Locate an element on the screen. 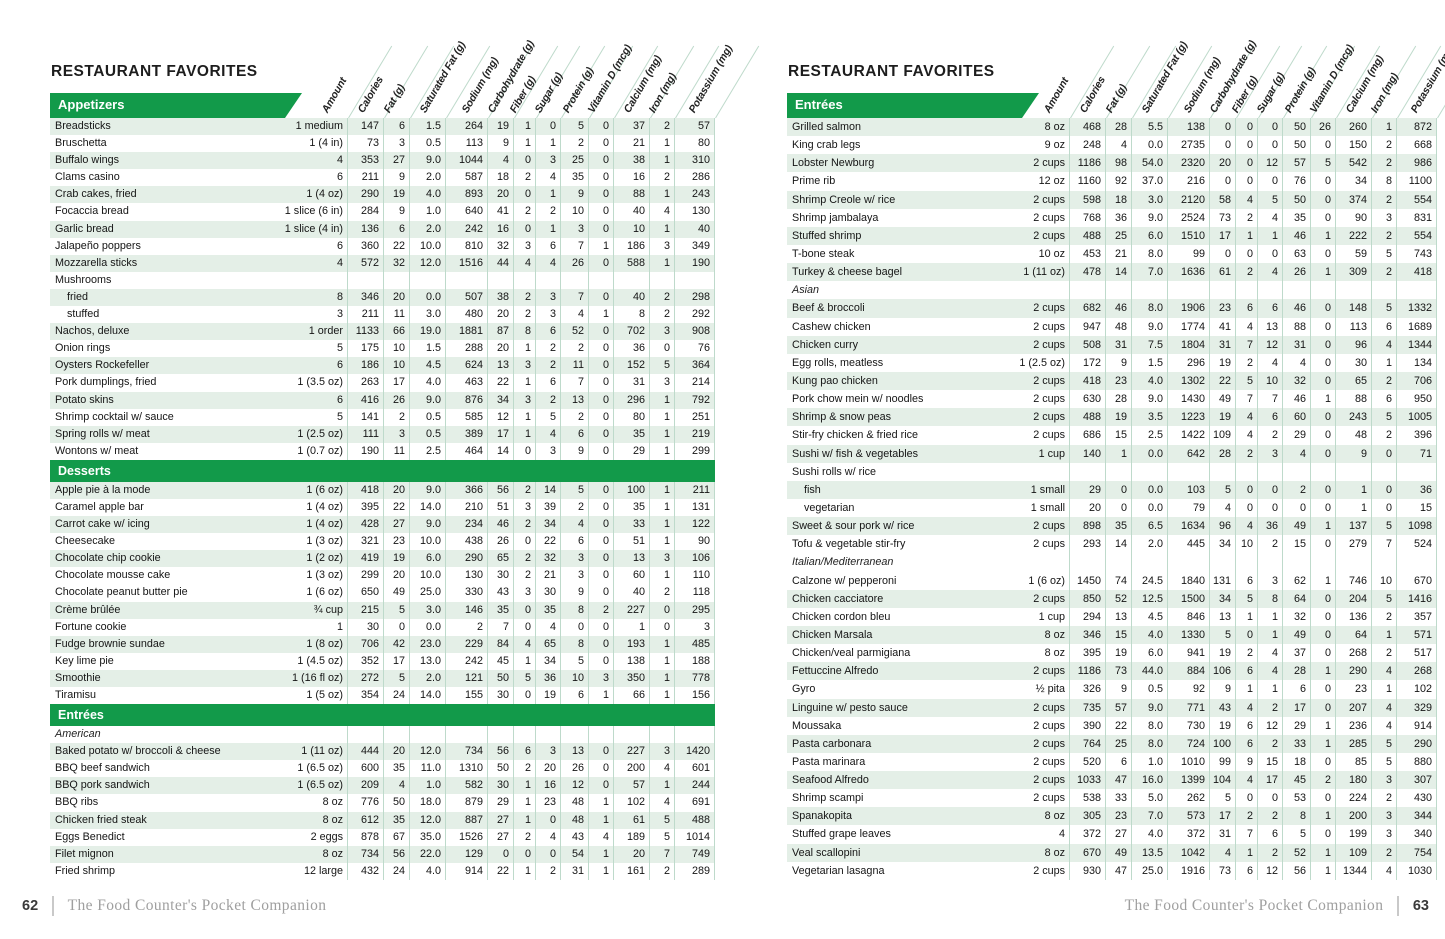 This screenshot has height=939, width=1445. value-cell: 40 is located at coordinates (632, 297).